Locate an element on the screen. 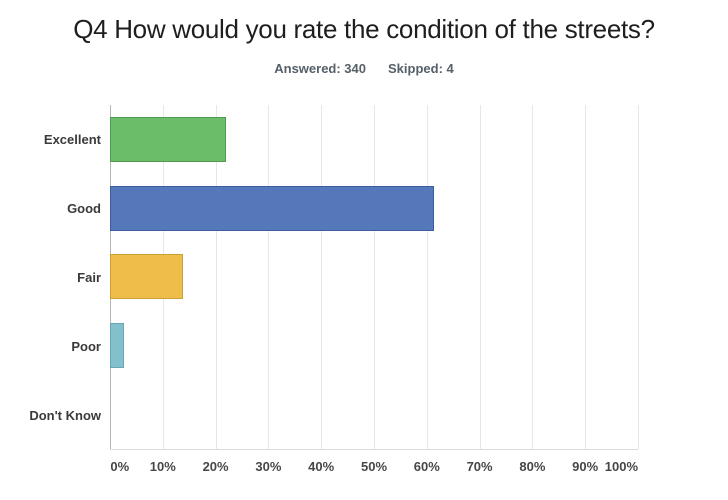 The image size is (728, 500). category-label-don-t-know: Don't Know is located at coordinates (65, 415).